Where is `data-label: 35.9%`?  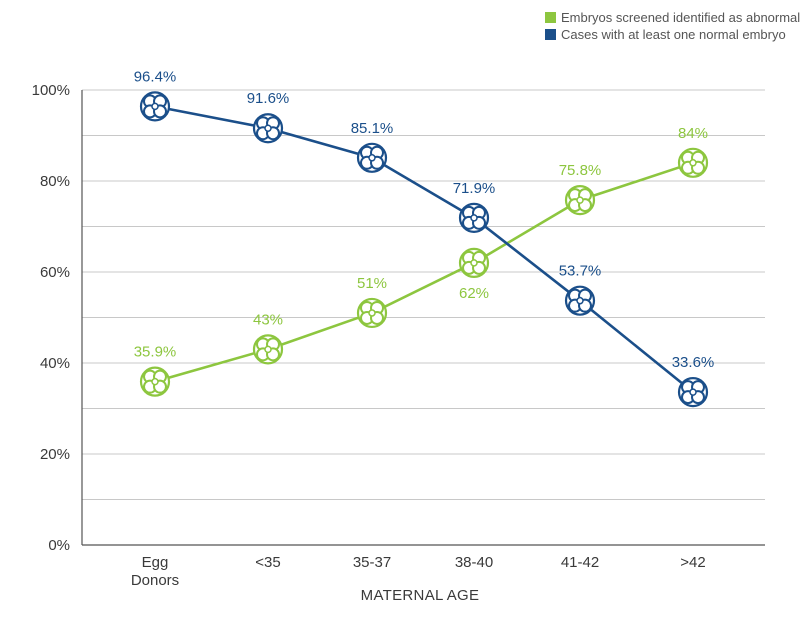 data-label: 35.9% is located at coordinates (155, 352).